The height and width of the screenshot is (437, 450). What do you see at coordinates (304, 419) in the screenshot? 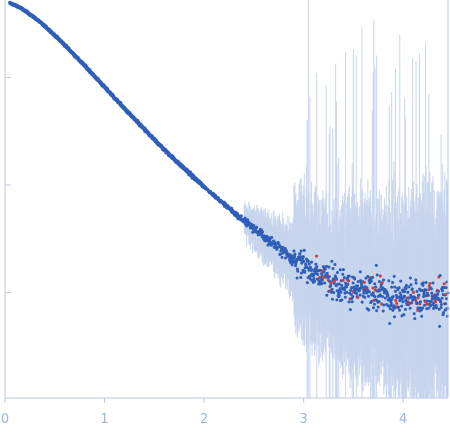
I see `x-tick-label: 3` at bounding box center [304, 419].